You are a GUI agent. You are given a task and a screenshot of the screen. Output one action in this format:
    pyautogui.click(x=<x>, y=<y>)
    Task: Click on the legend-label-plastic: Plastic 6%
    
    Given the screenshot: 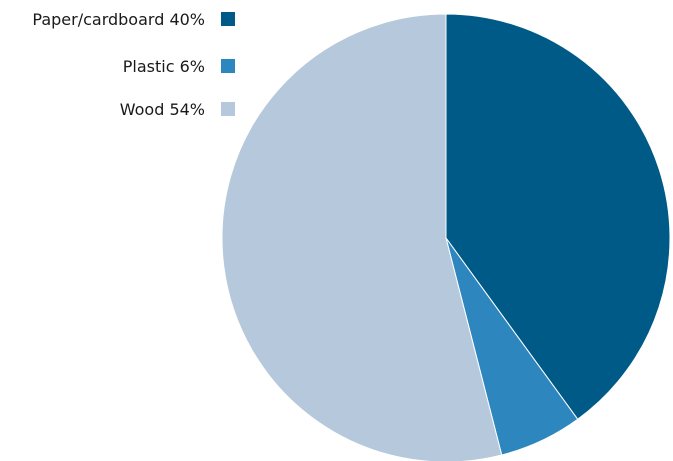 What is the action you would take?
    pyautogui.click(x=164, y=66)
    